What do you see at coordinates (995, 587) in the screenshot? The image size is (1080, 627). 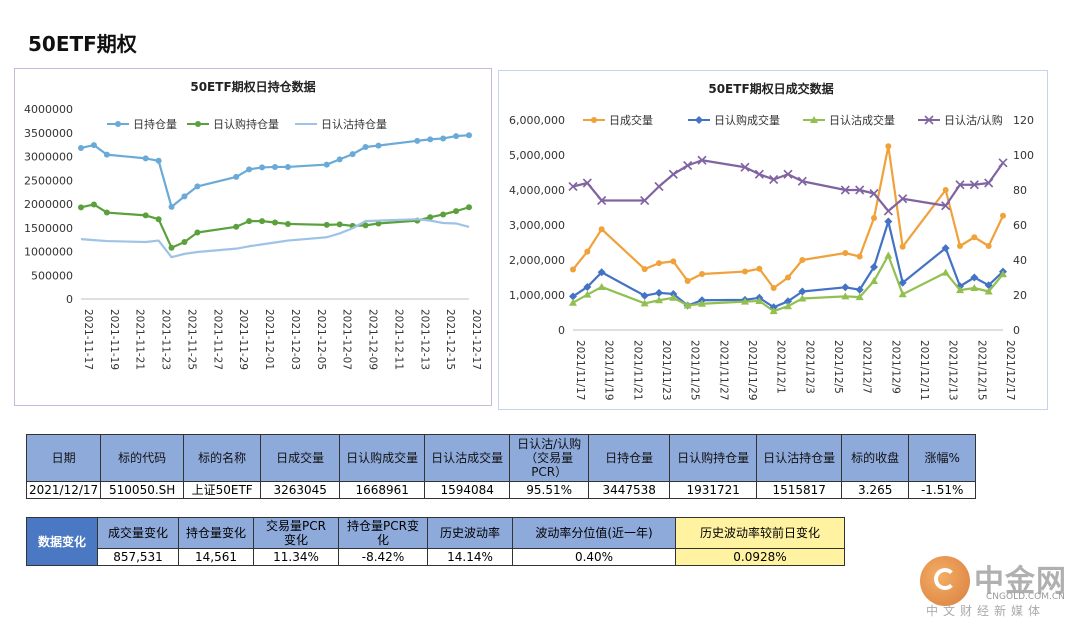 I see `cngold-logo: 中金网 CNGOLD.COM.CN 中文财经新媒体` at bounding box center [995, 587].